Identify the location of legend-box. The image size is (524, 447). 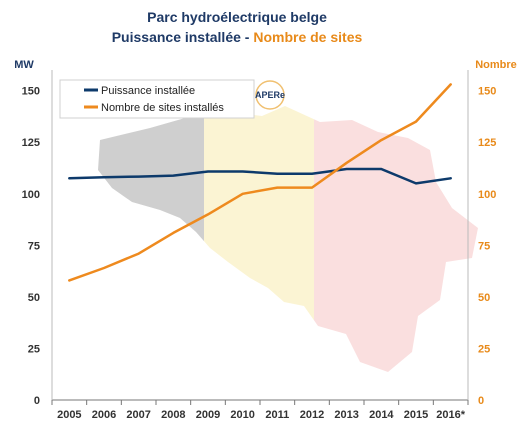
(157, 99).